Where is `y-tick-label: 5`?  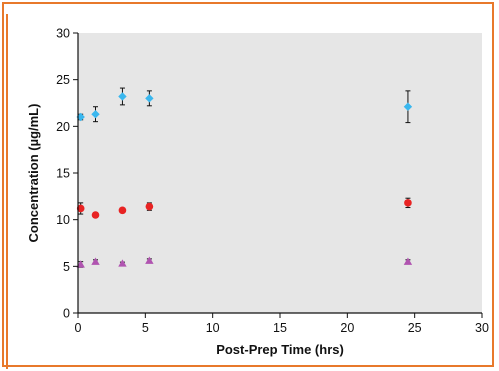 y-tick-label: 5 is located at coordinates (66, 267).